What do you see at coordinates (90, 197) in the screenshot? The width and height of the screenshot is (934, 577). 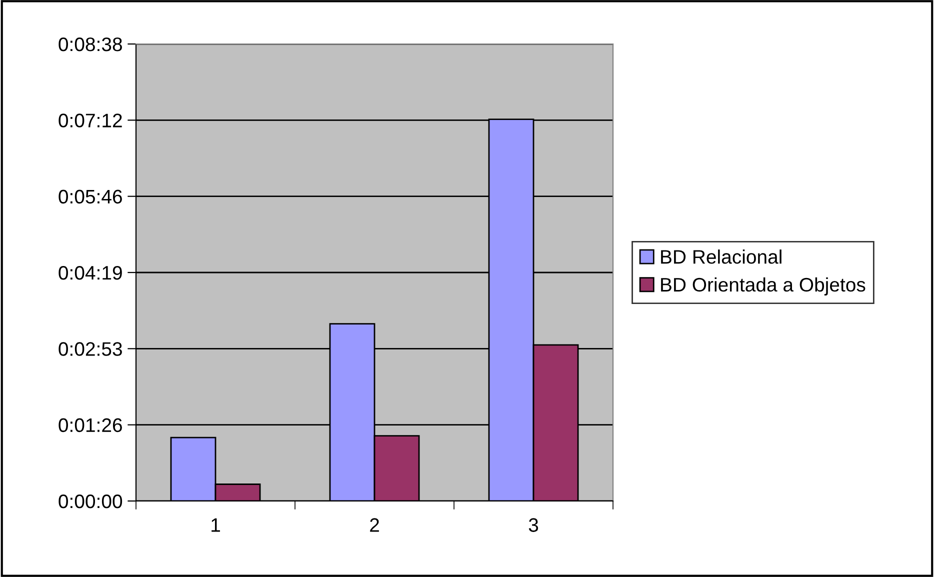 I see `y-tick-label: 0:05:46` at bounding box center [90, 197].